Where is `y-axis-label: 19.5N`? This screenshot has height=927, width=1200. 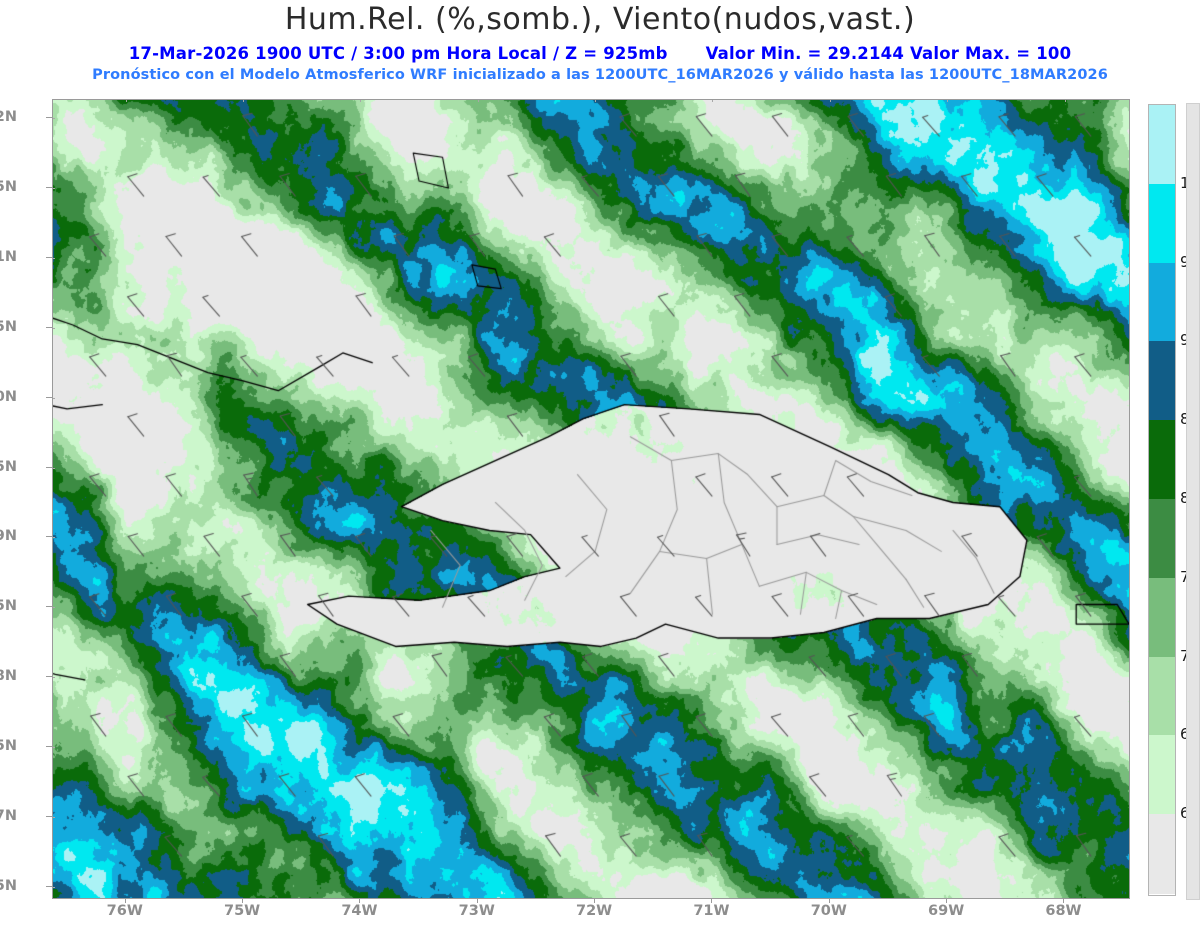
y-axis-label: 19.5N is located at coordinates (8, 466).